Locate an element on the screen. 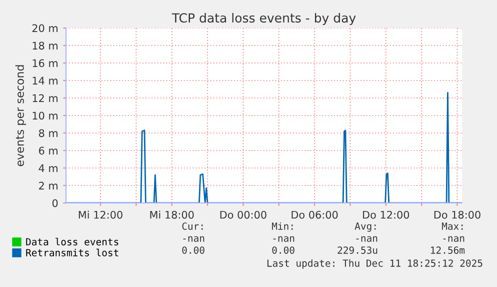 Image resolution: width=497 pixels, height=287 pixels. x-tick-label: Do 12:00 is located at coordinates (386, 214).